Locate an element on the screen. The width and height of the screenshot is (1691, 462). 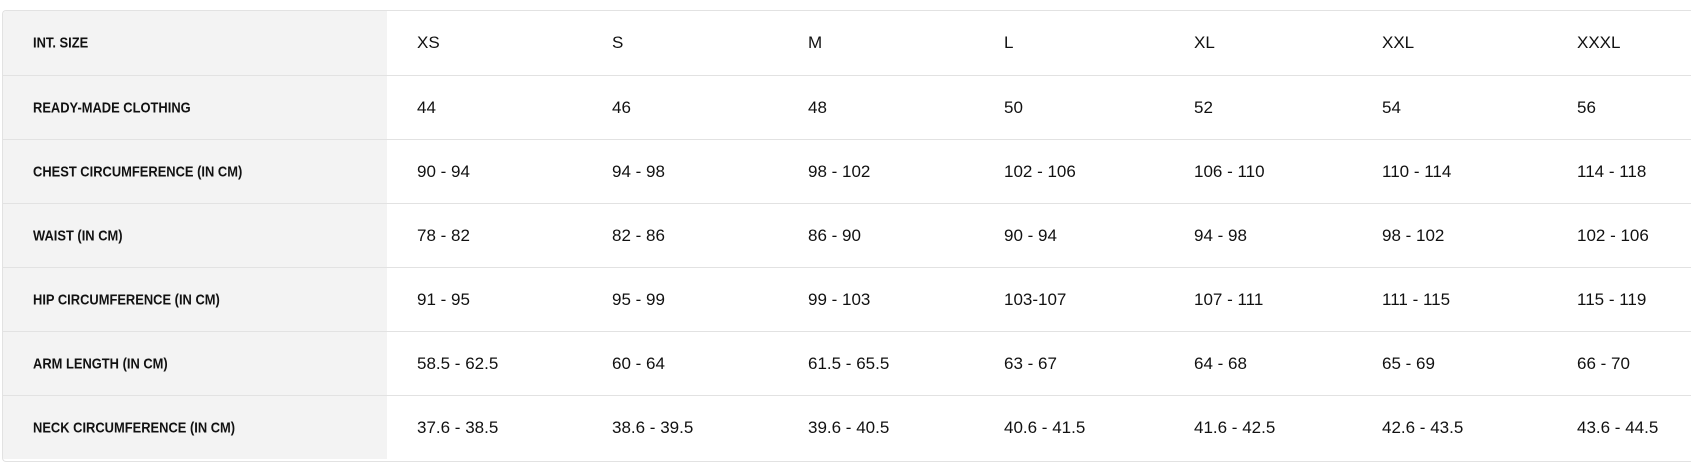
table-cell: 54 is located at coordinates (1391, 107).